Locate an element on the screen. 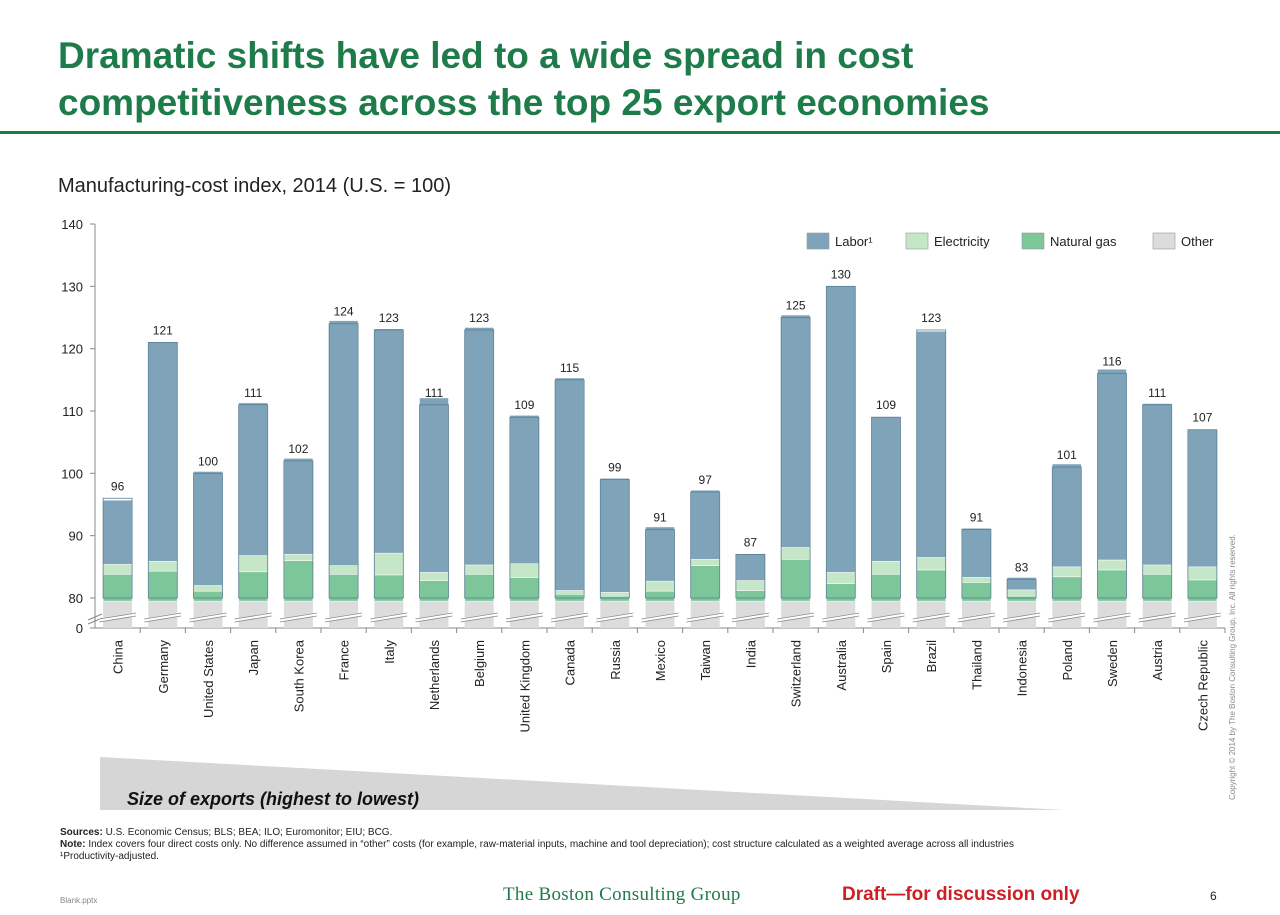  bar-total-label: 102 is located at coordinates (298, 449).